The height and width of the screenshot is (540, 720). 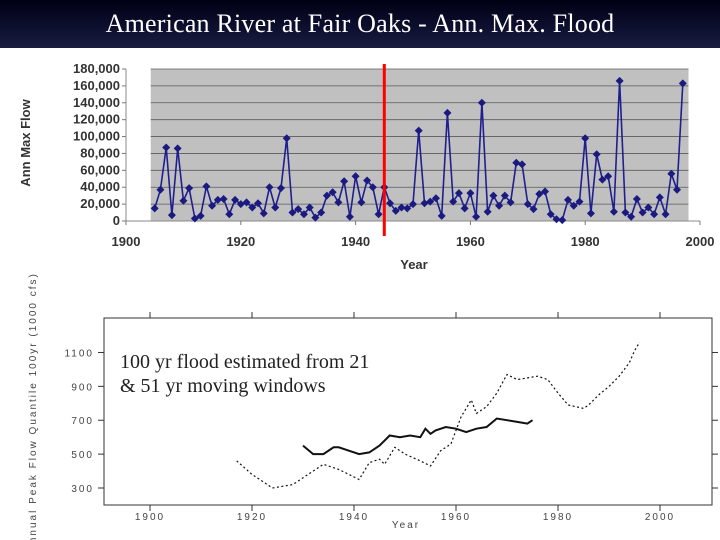 I want to click on x-tick-label: 1980, so click(x=558, y=517).